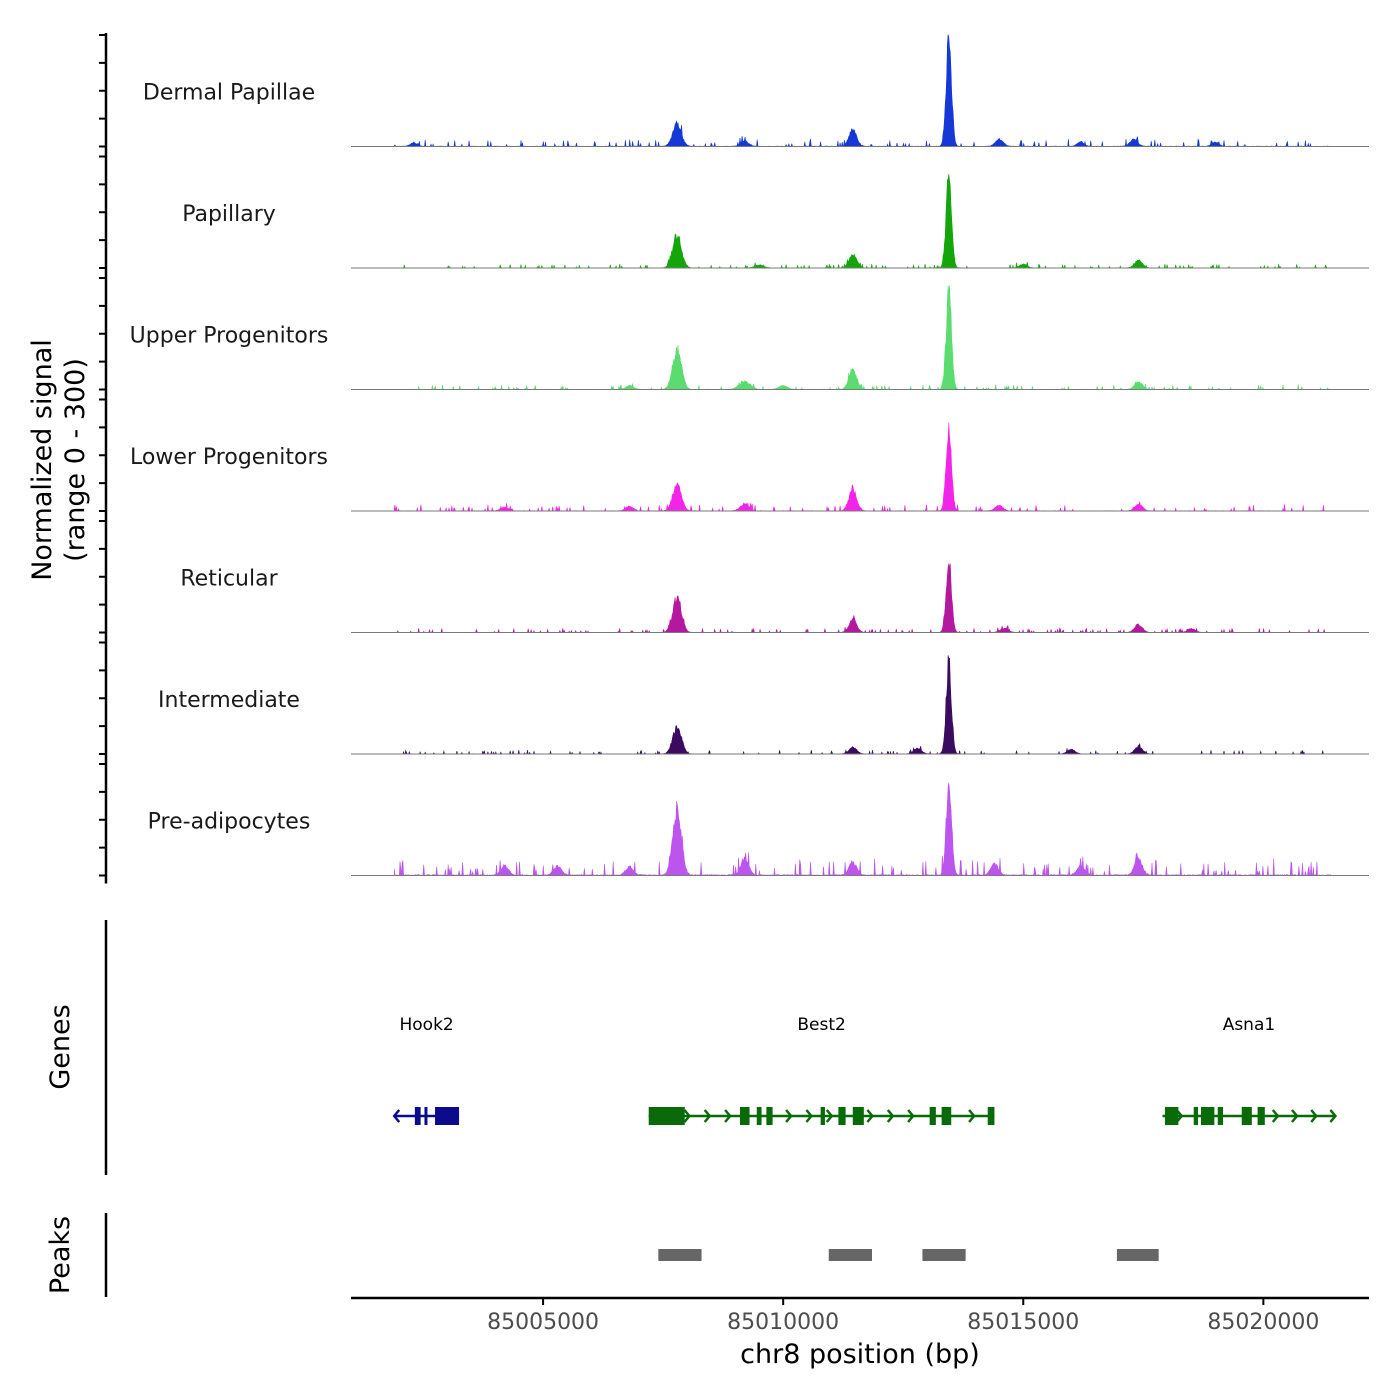 The height and width of the screenshot is (1400, 1400). What do you see at coordinates (1250, 1070) in the screenshot?
I see `gene-asna1: Asna1` at bounding box center [1250, 1070].